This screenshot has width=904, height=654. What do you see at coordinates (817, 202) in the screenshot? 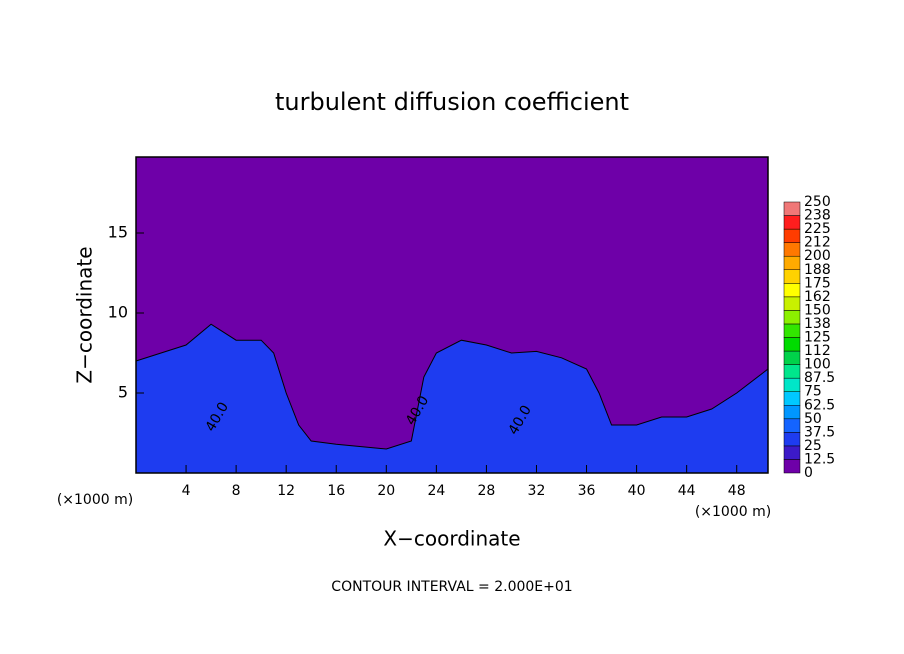
I see `colorbar-label: 250` at bounding box center [817, 202].